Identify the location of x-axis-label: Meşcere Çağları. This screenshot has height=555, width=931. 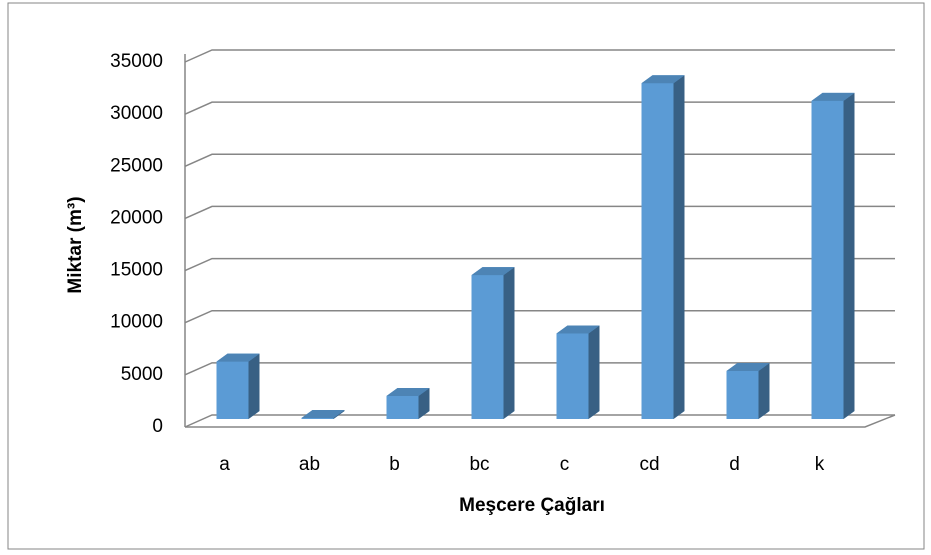
(532, 505).